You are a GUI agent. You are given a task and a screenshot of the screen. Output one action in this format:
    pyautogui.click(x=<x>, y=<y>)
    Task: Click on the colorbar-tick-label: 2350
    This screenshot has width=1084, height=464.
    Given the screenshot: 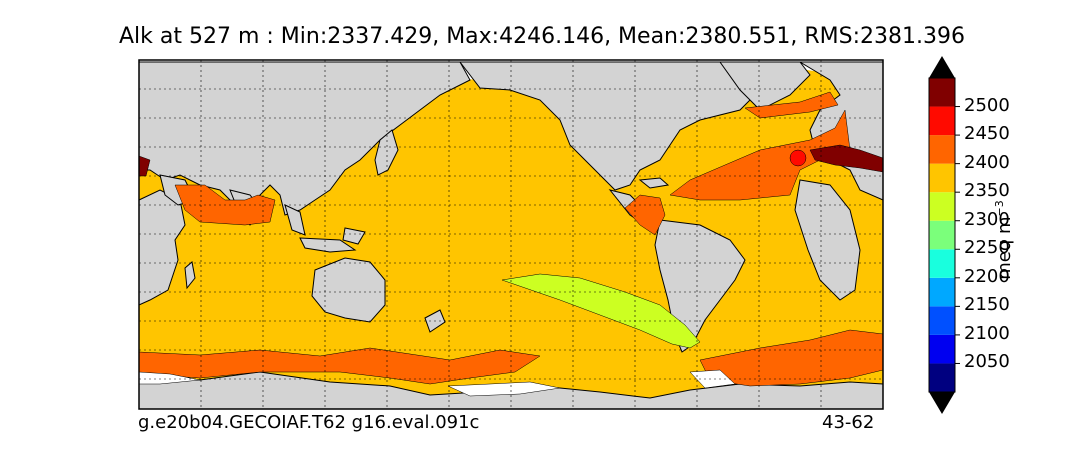 What is the action you would take?
    pyautogui.click(x=987, y=191)
    